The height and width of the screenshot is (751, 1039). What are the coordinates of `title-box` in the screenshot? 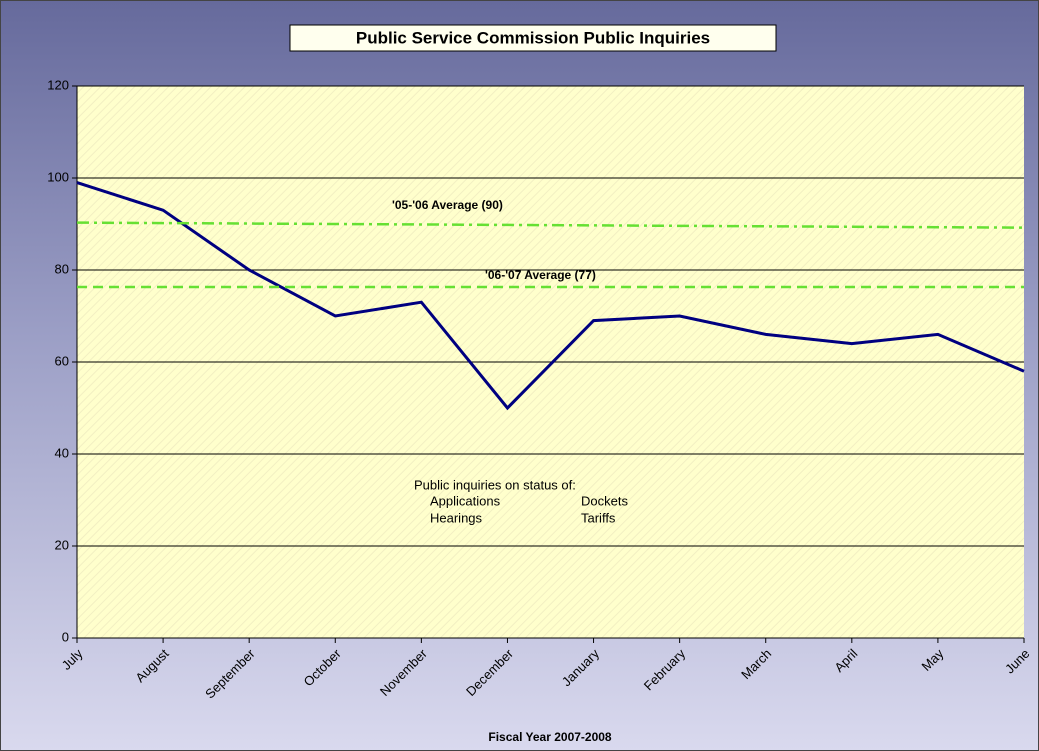 It's located at (533, 38).